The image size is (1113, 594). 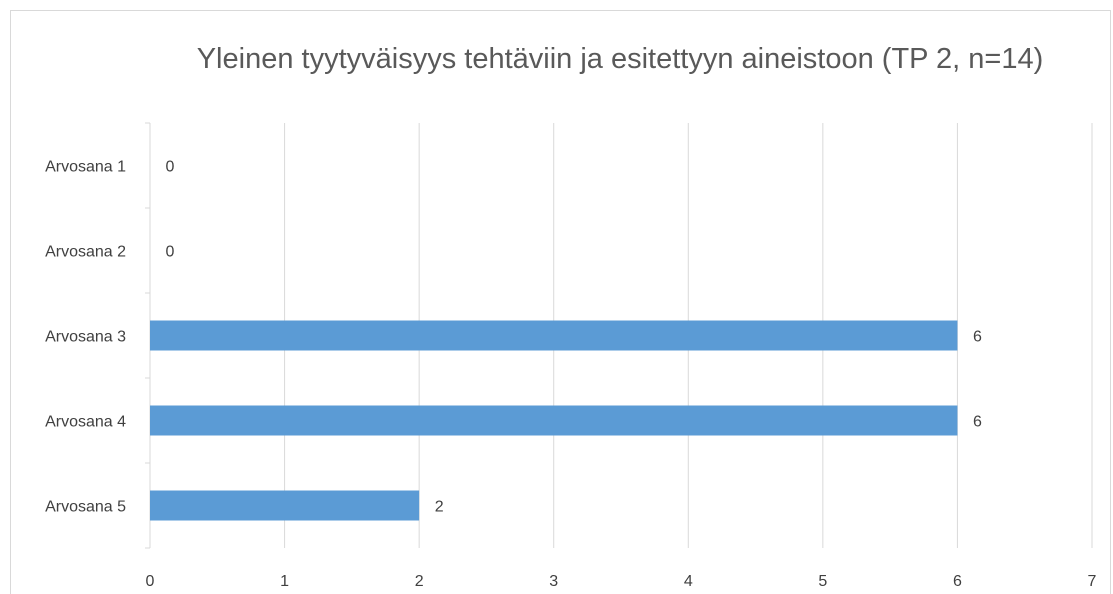 I want to click on x-tick-label: 2, so click(x=419, y=581).